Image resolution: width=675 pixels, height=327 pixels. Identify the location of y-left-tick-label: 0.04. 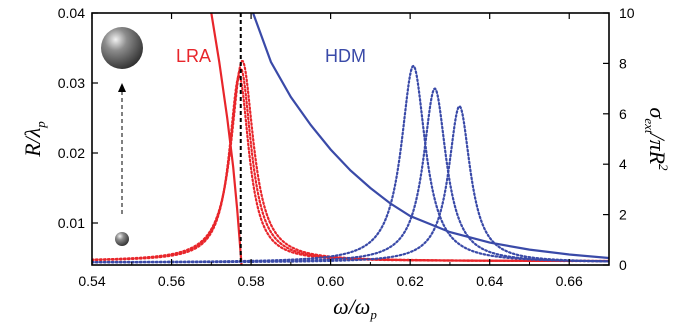
(71, 13).